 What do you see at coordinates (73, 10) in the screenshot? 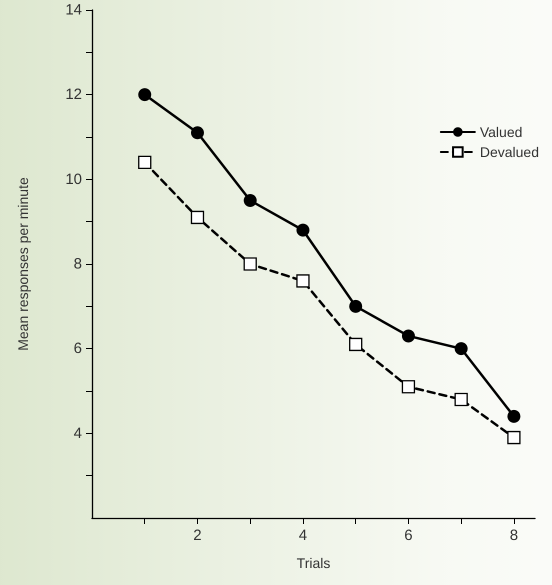
I see `y-tick-label: 14` at bounding box center [73, 10].